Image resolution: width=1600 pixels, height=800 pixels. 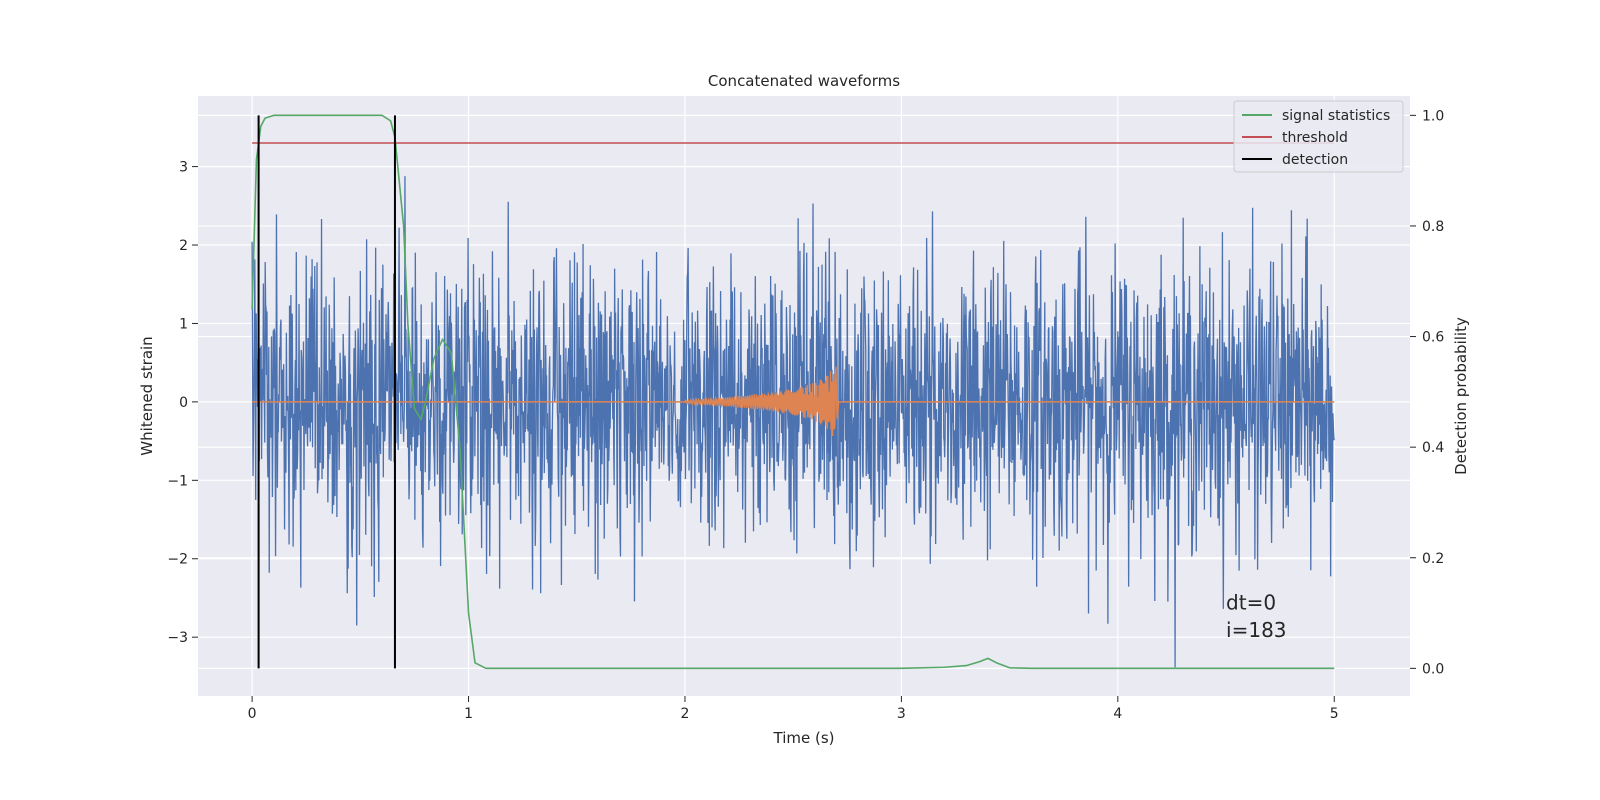 I want to click on y2-tick-label: 0.8, so click(x=1433, y=227).